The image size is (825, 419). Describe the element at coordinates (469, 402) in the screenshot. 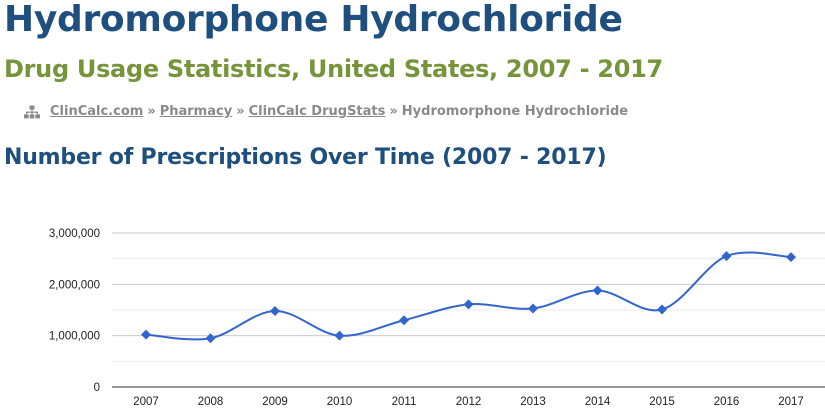

I see `x-tick-label: 2012` at that location.